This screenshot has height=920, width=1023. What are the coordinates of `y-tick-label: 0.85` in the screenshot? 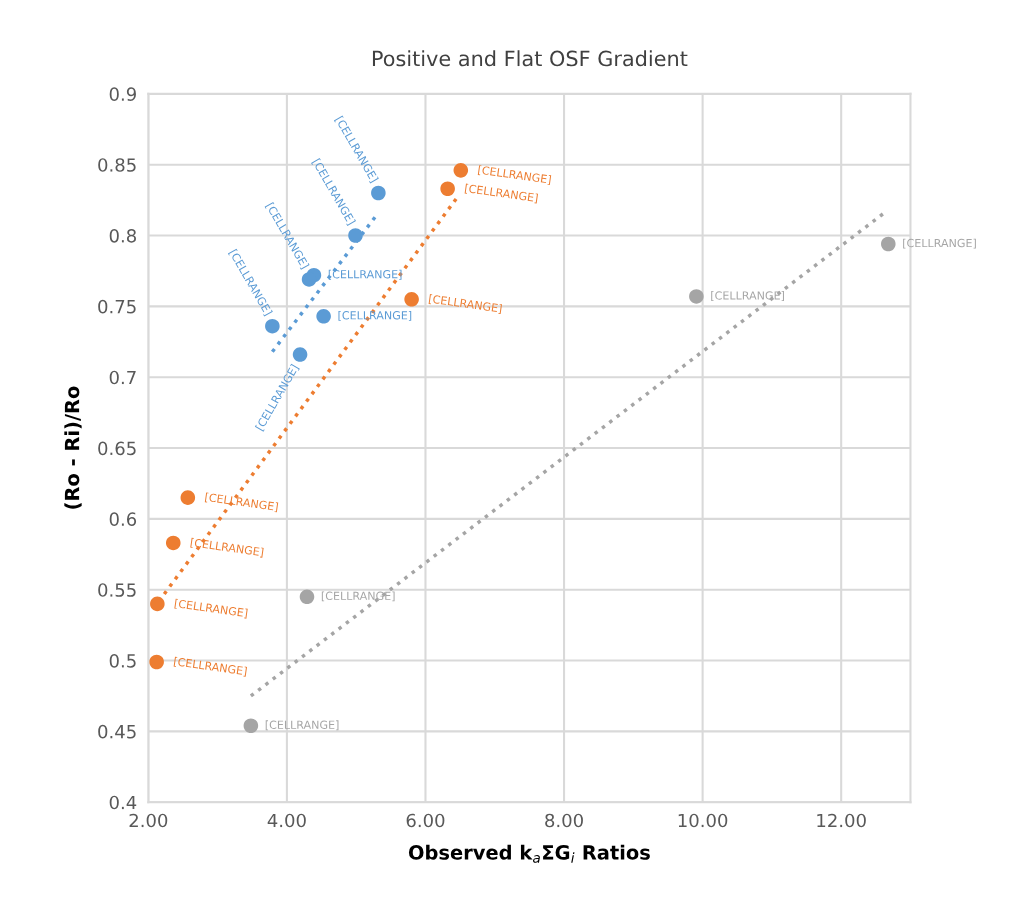 It's located at (117, 165).